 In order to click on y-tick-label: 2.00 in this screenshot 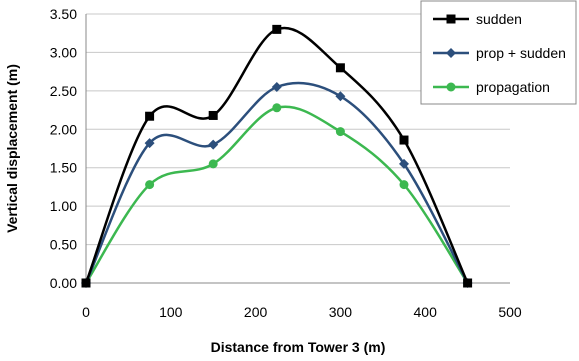, I will do `click(63, 129)`.